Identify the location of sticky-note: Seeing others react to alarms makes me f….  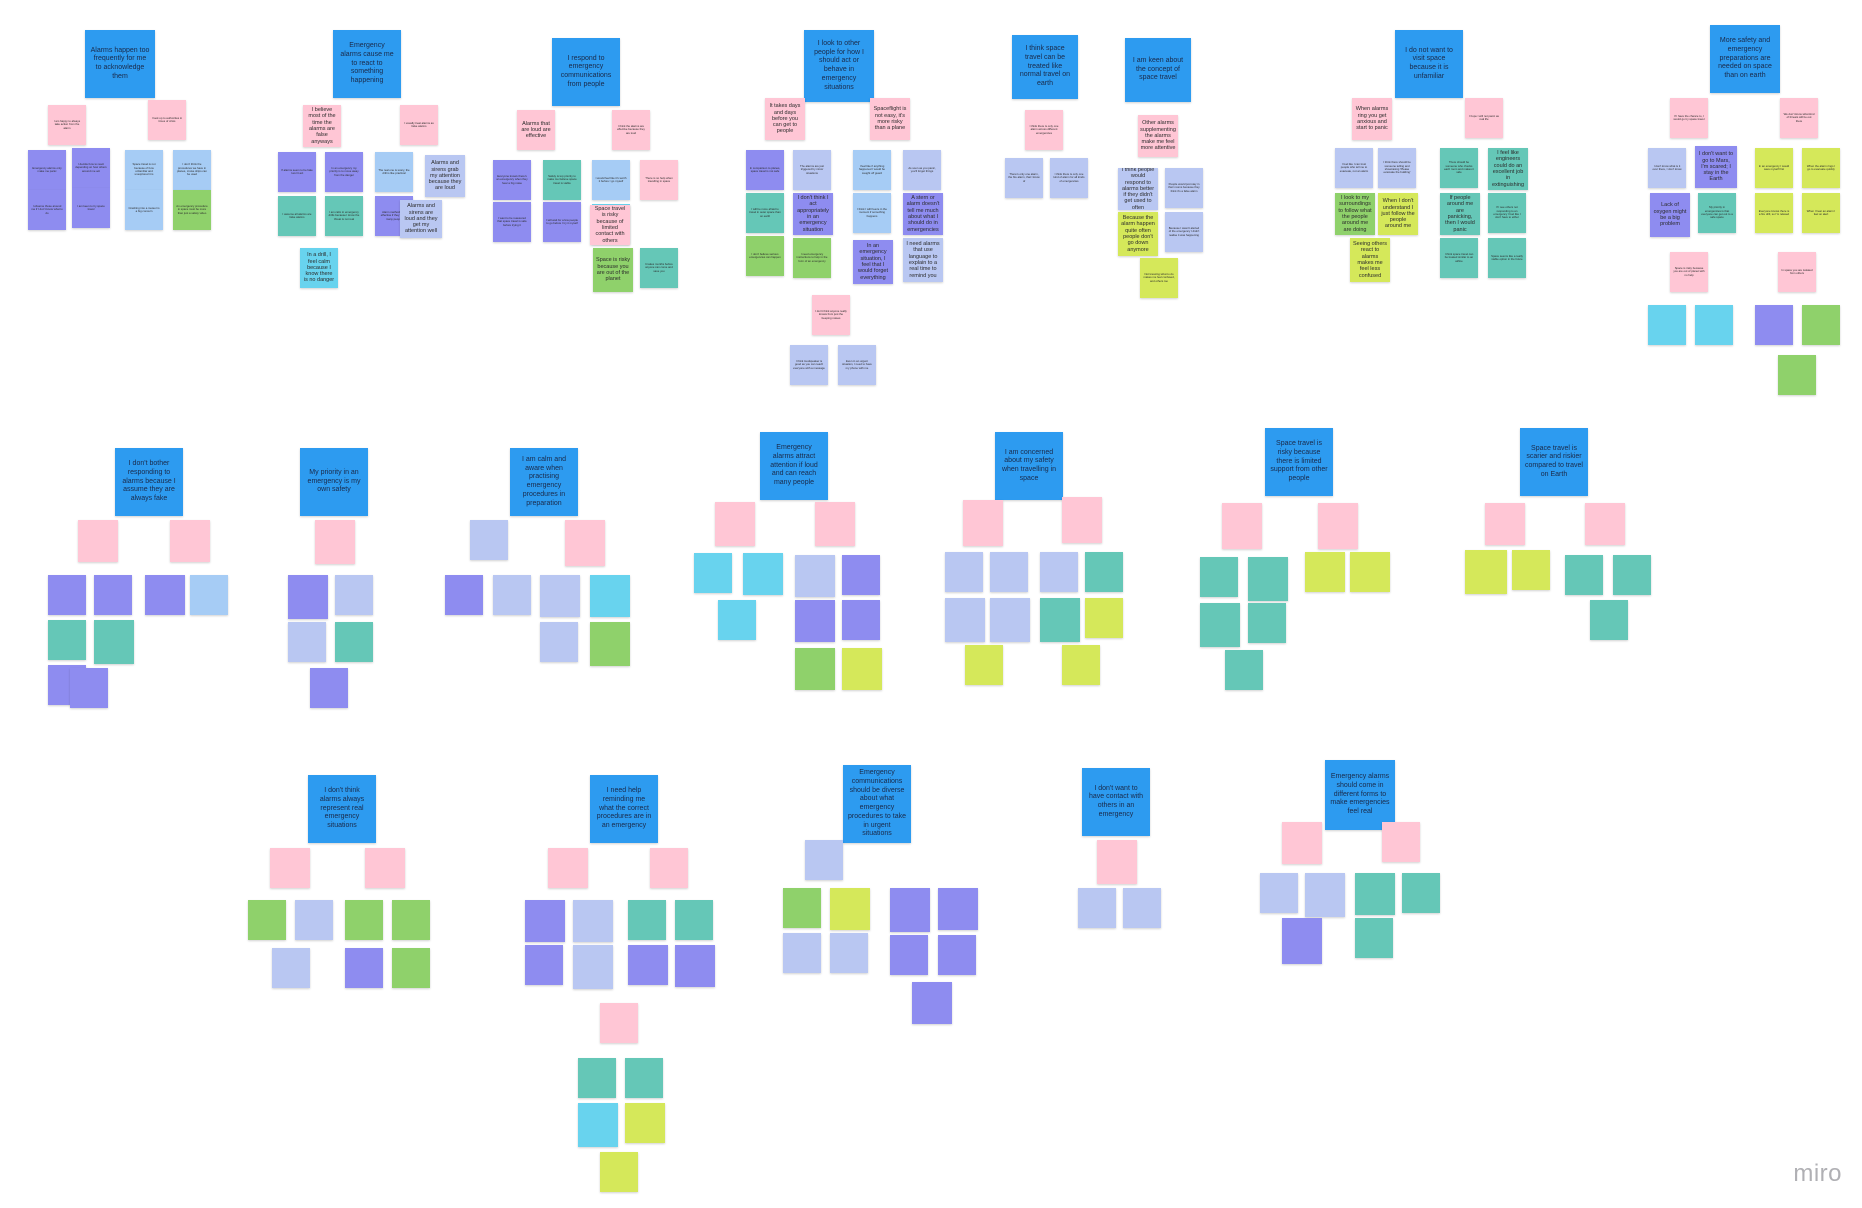
(1370, 260).